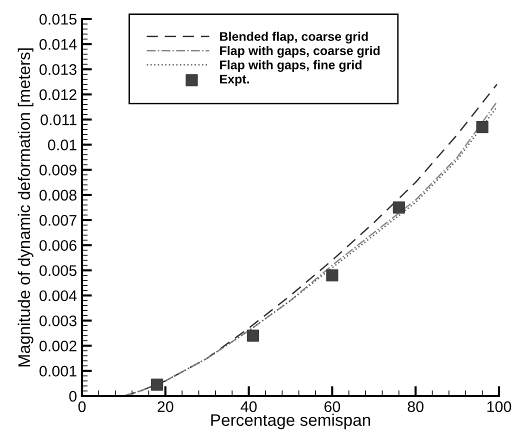 Image resolution: width=513 pixels, height=433 pixels. Describe the element at coordinates (58, 220) in the screenshot. I see `y-tick-label: 0.007` at that location.